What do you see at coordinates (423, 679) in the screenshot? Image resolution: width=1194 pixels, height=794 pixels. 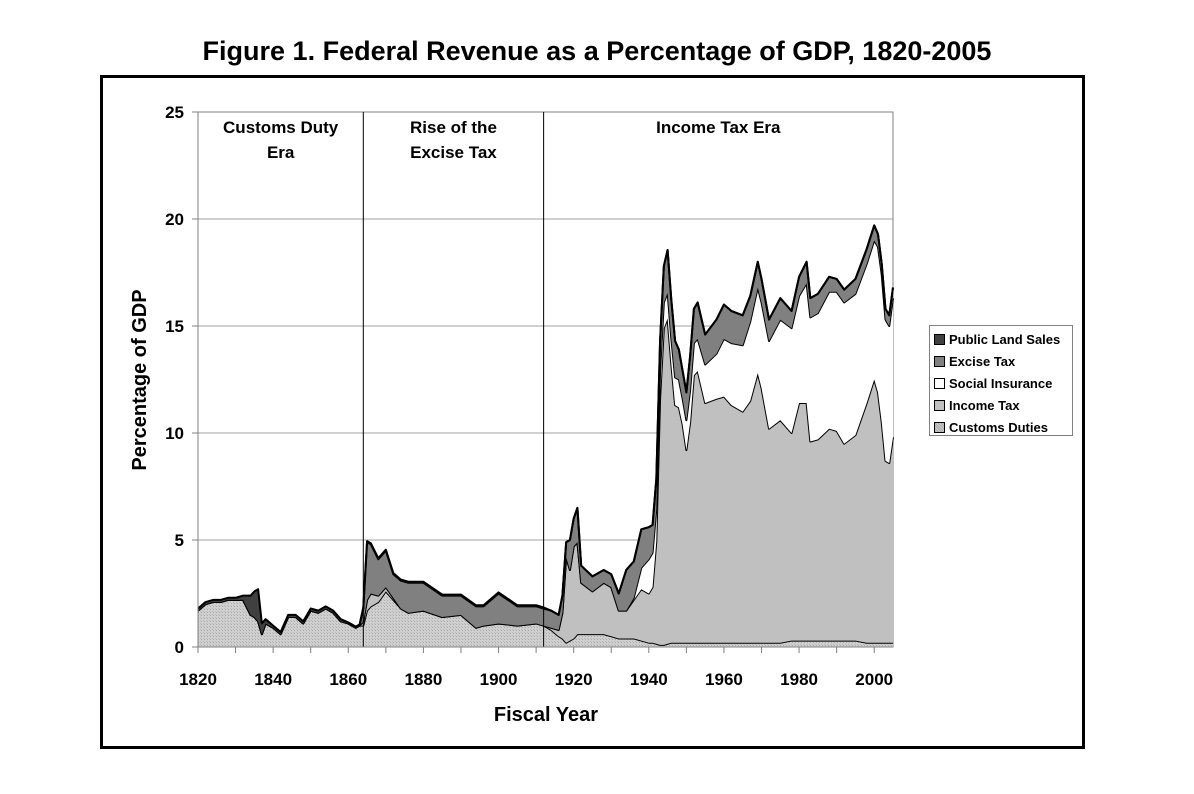 I see `x-tick-label: 1880` at bounding box center [423, 679].